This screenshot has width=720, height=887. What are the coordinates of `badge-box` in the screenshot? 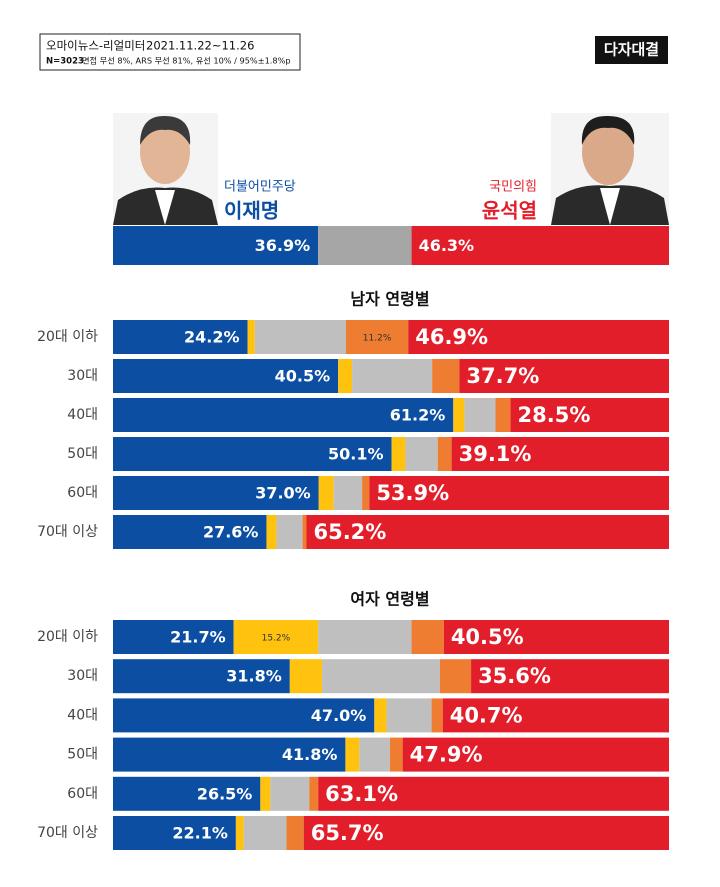 It's located at (631, 50).